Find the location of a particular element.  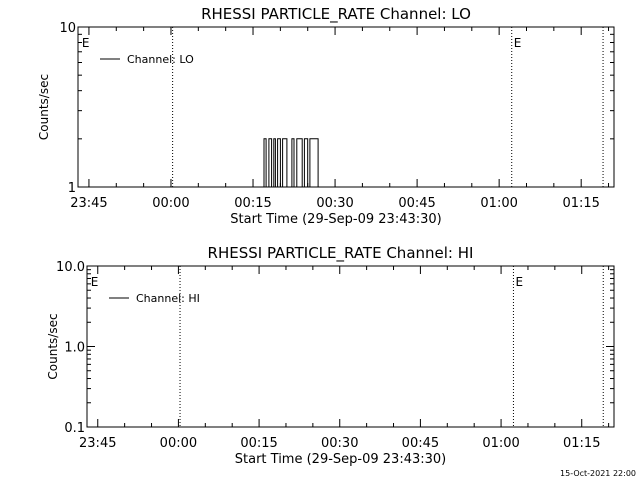

chart-title: RHESSI PARTICLE_RATE Channel: HI is located at coordinates (341, 253).